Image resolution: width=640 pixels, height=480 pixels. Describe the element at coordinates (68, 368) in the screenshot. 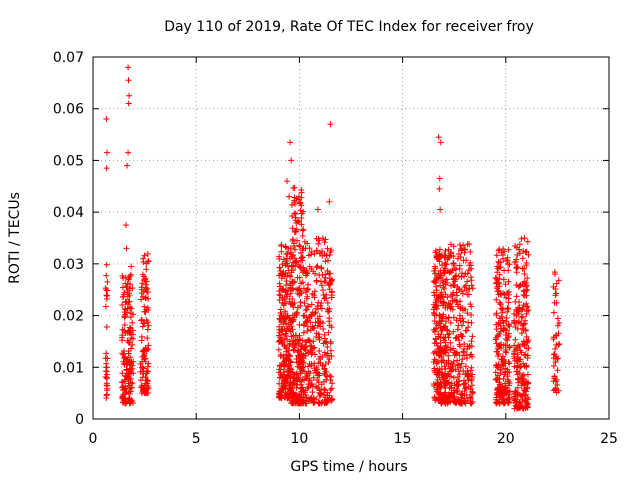

I see `y-tick-label: 0.01` at that location.